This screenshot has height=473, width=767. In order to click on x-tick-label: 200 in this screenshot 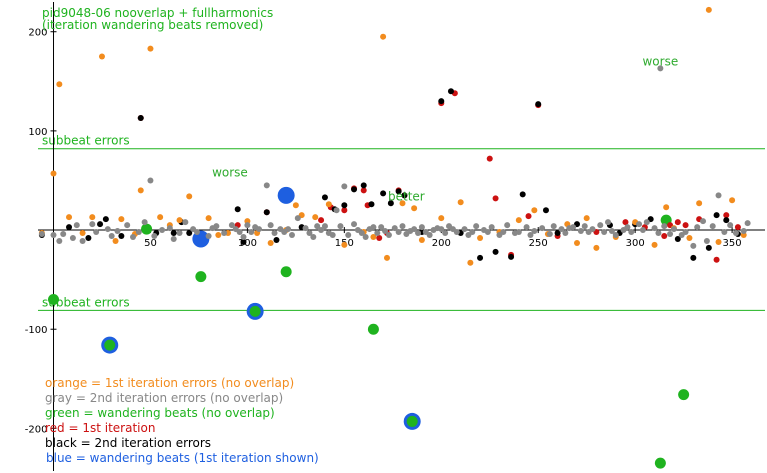, I will do `click(441, 243)`.